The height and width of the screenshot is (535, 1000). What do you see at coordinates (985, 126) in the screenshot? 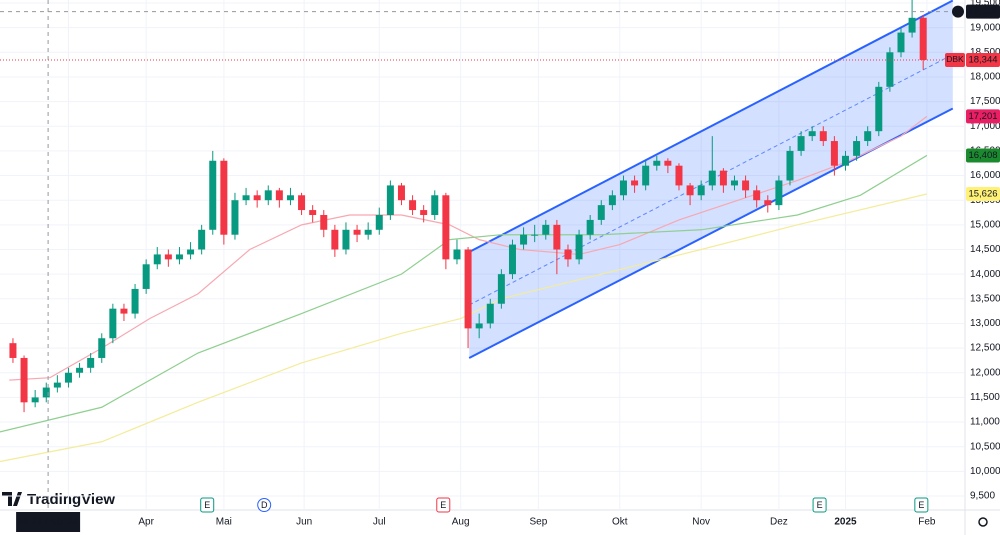
I see `y-tick-label: 17,000` at bounding box center [985, 126].